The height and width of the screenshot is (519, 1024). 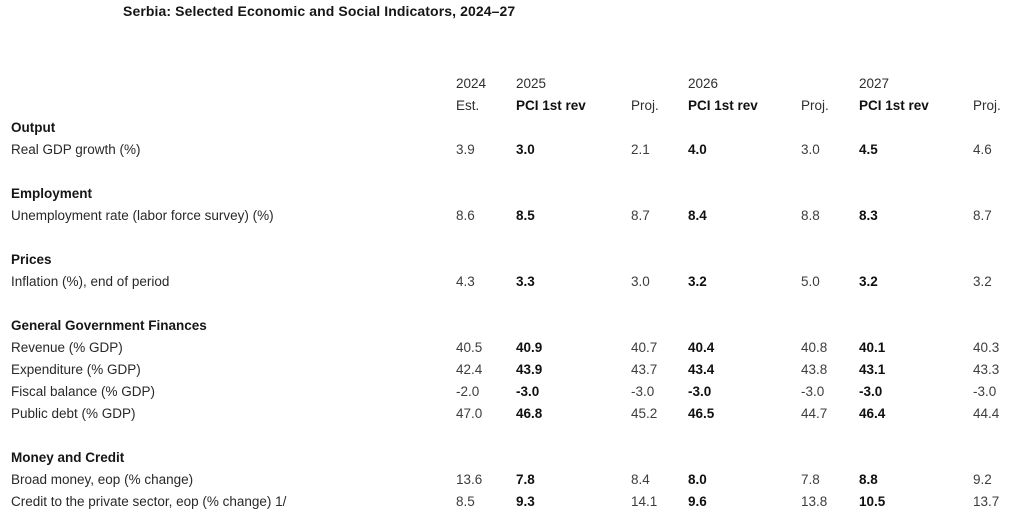 What do you see at coordinates (986, 369) in the screenshot?
I see `cell-value: 43.3` at bounding box center [986, 369].